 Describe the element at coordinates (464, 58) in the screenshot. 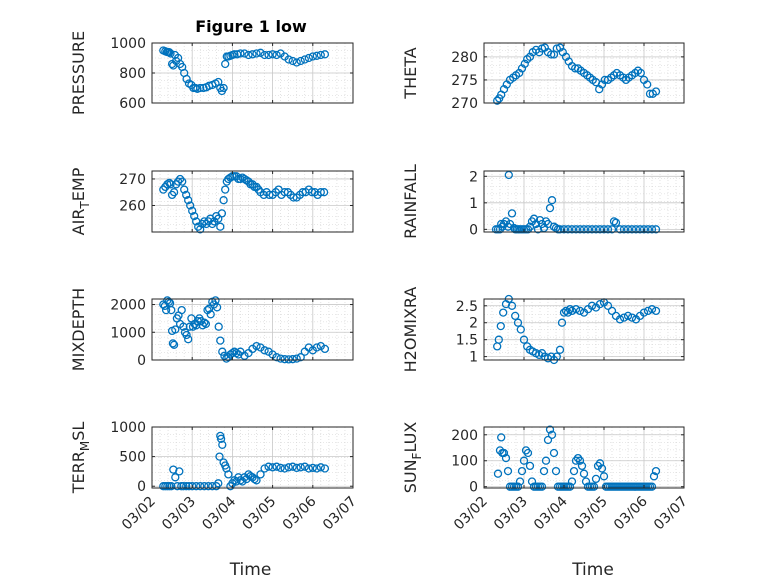

I see `y-tick-label: 280` at that location.